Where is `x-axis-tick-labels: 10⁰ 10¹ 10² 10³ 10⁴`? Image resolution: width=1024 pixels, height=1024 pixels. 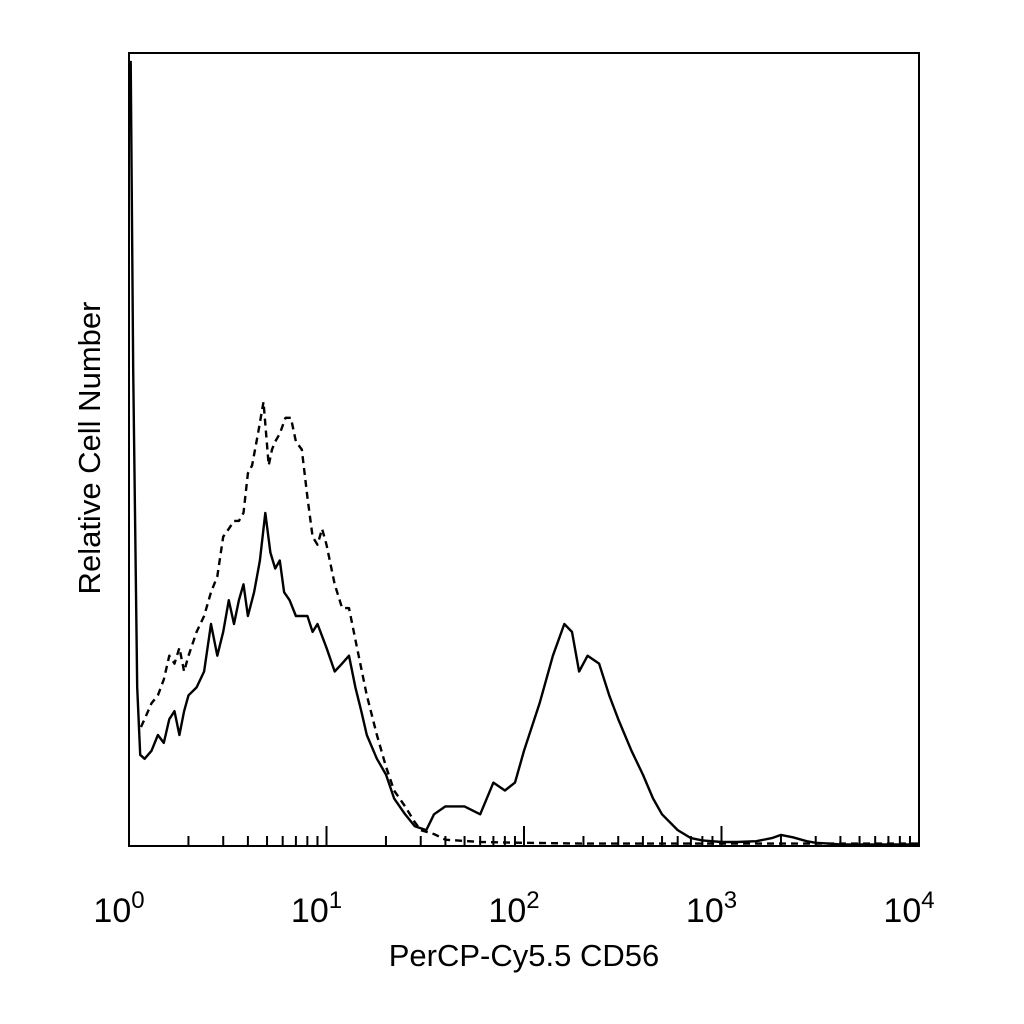 x-axis-tick-labels: 10⁰ 10¹ 10² 10³ 10⁴ is located at coordinates (513, 908).